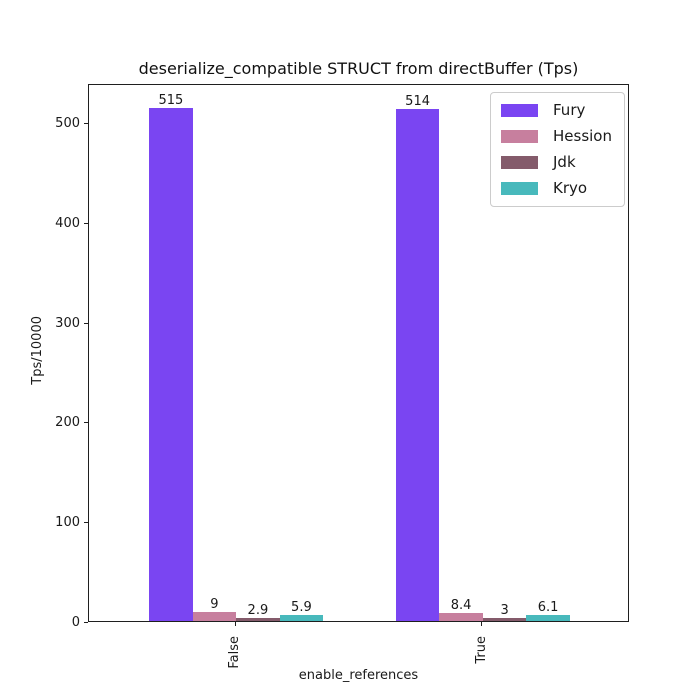  What do you see at coordinates (67, 423) in the screenshot?
I see `y-tick-label: 200` at bounding box center [67, 423].